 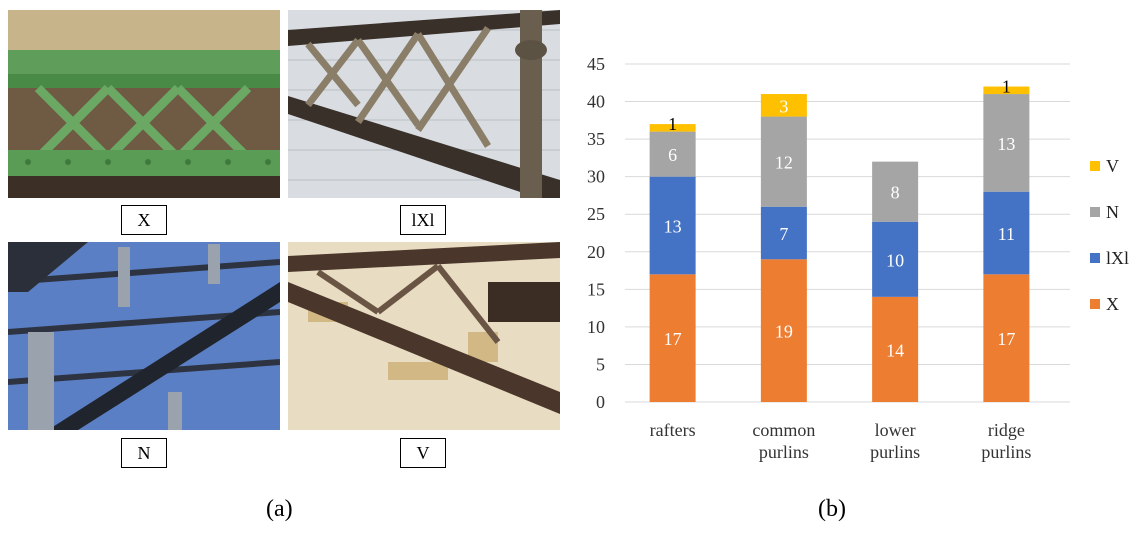 What do you see at coordinates (1006, 430) in the screenshot?
I see `x-tick-label: ridge` at bounding box center [1006, 430].